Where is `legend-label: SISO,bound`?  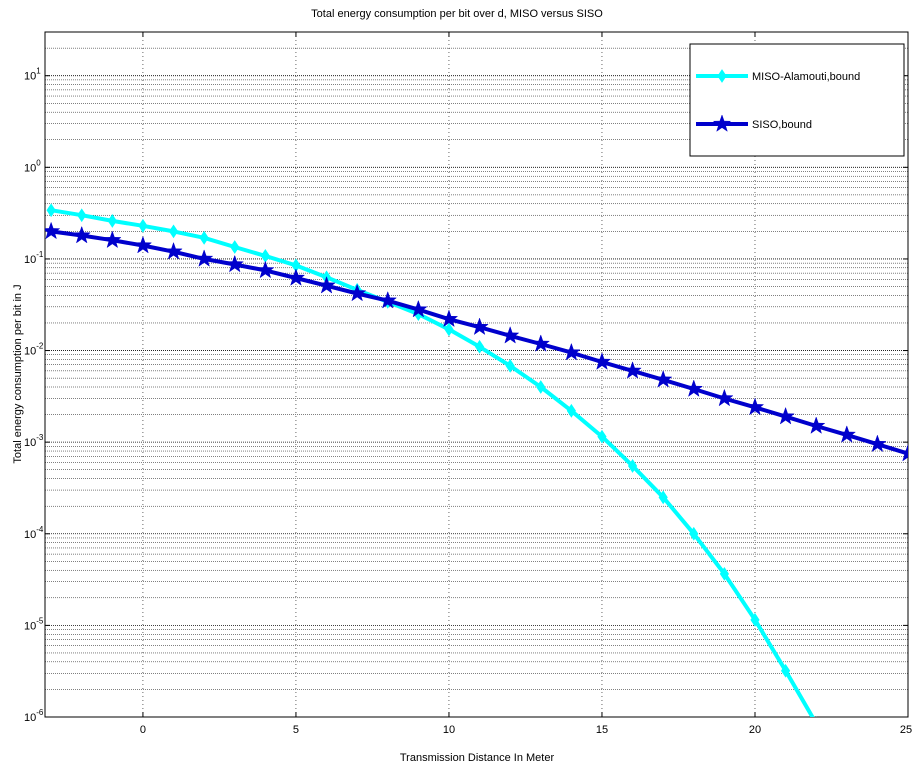 legend-label: SISO,bound is located at coordinates (782, 125).